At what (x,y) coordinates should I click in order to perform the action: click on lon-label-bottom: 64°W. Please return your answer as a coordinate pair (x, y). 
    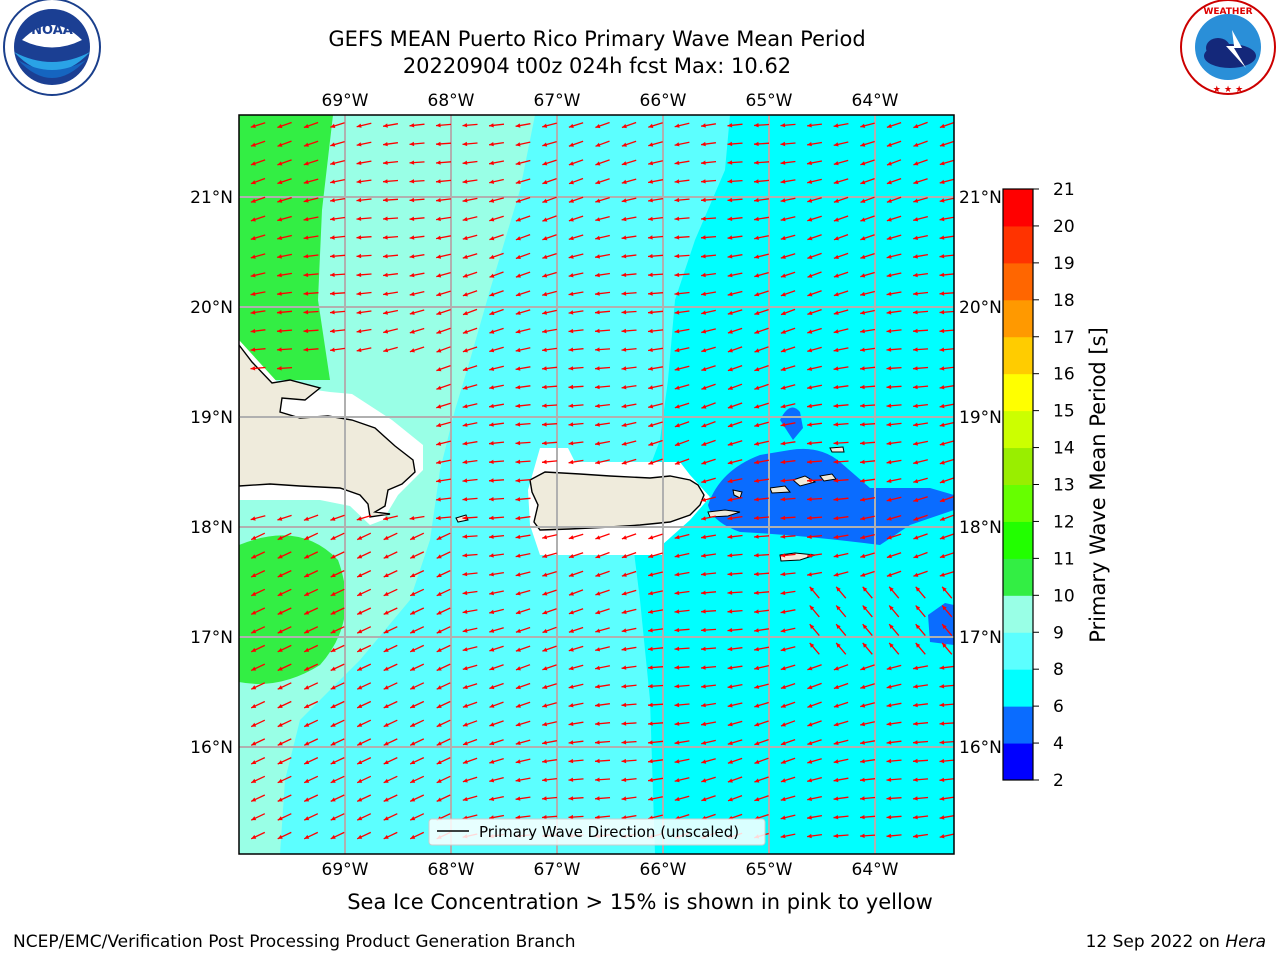
    Looking at the image, I should click on (875, 870).